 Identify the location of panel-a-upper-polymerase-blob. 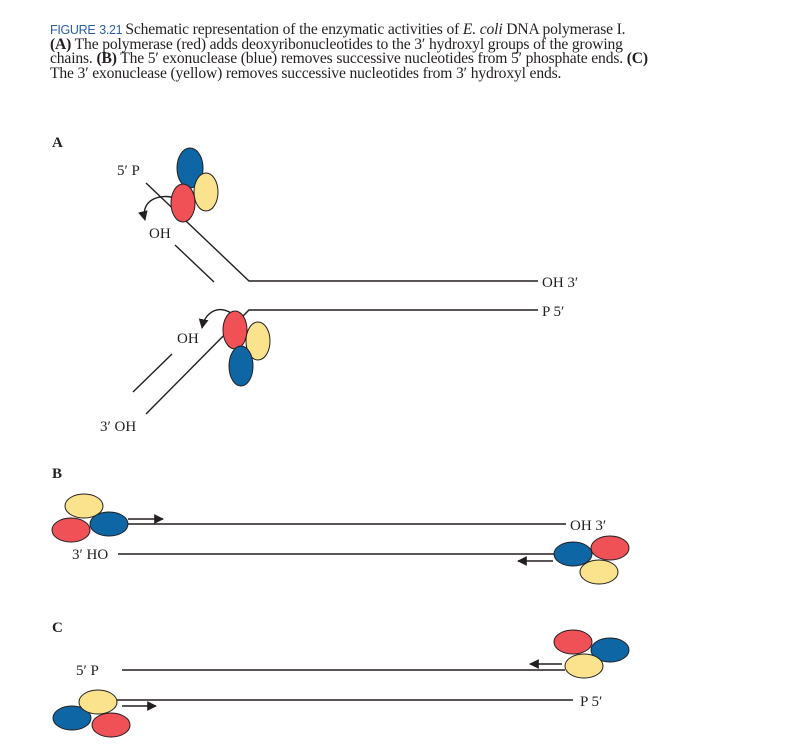
(183, 203).